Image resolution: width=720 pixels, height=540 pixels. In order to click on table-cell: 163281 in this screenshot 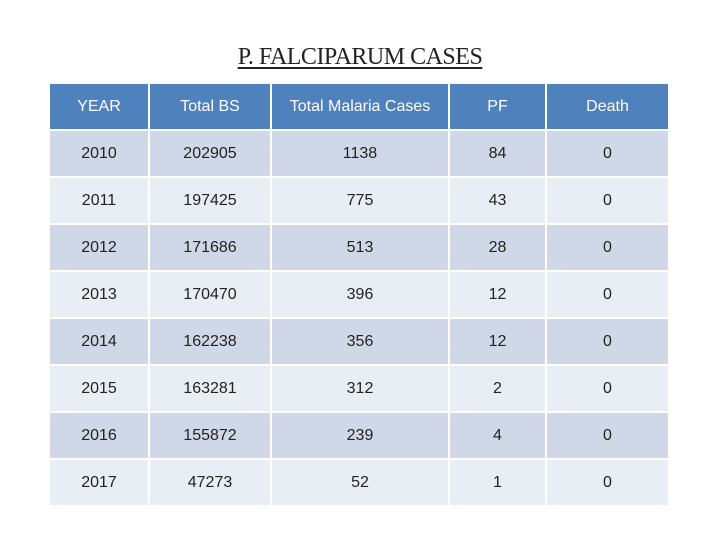, I will do `click(210, 388)`.